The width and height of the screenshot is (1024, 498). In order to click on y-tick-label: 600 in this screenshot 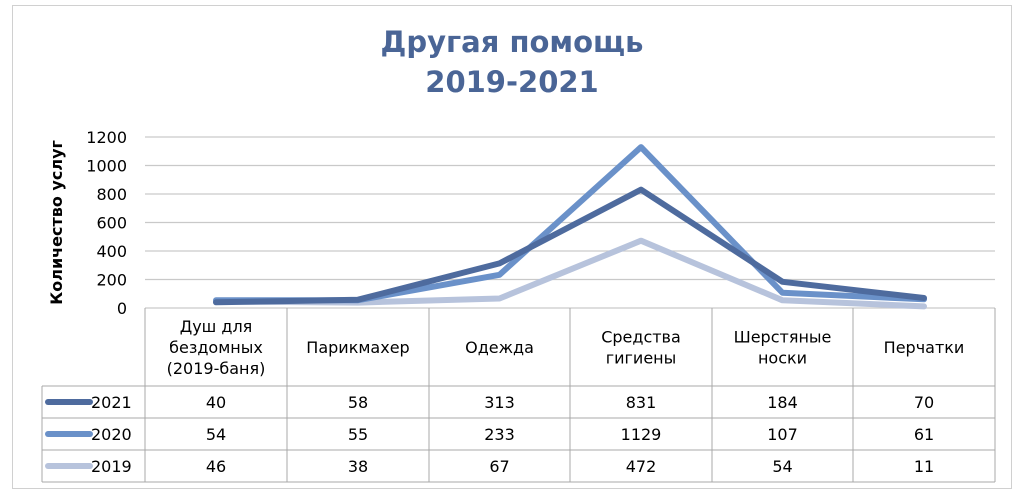, I will do `click(111, 223)`.